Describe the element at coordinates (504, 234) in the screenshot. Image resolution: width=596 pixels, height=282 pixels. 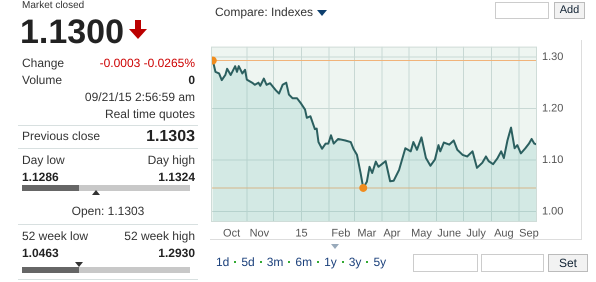
I see `x-tick-label: Aug` at that location.